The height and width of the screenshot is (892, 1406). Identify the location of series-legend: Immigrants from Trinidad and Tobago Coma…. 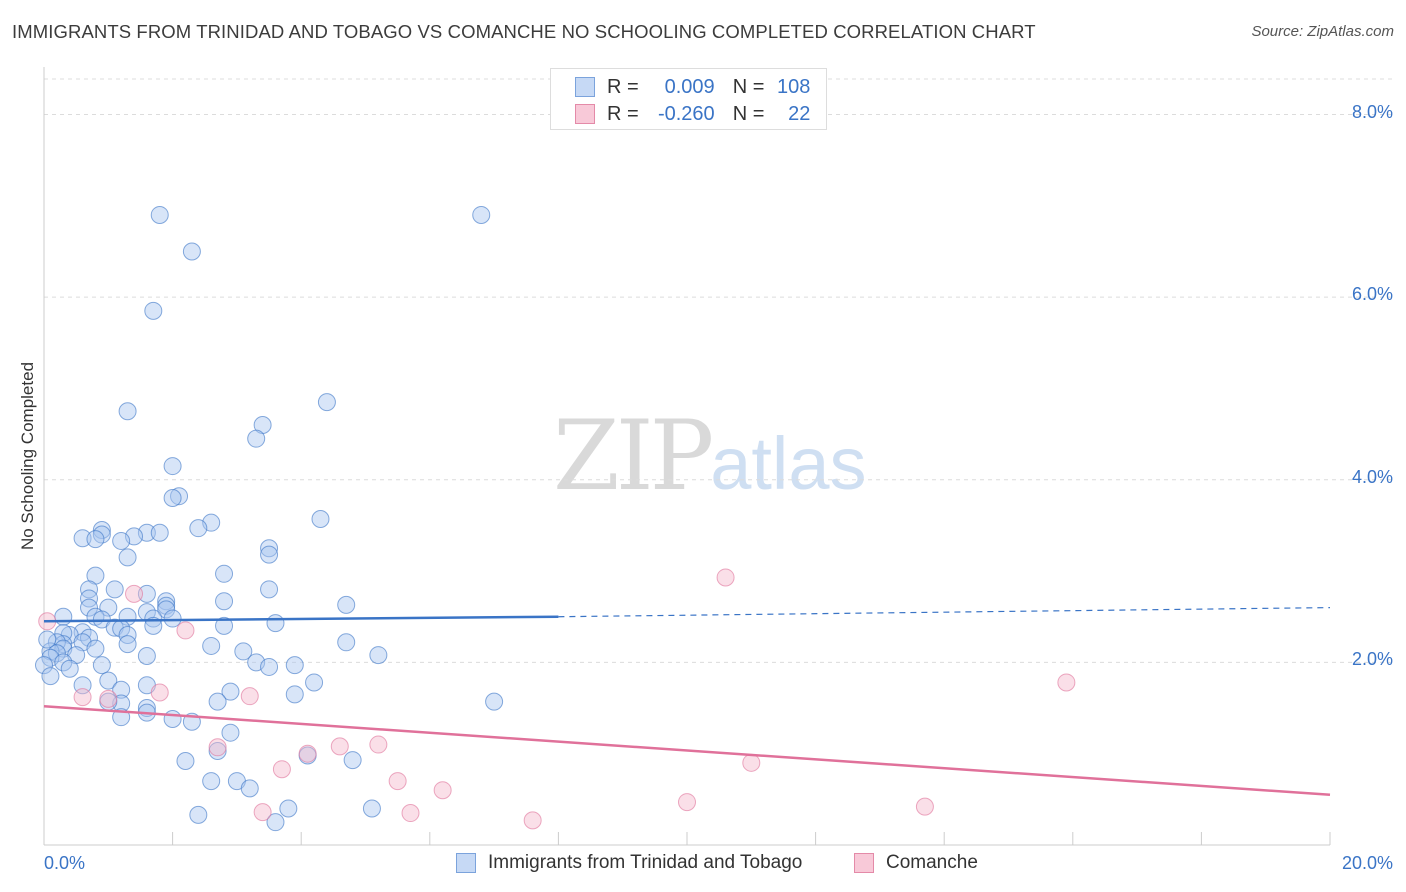
(703, 865).